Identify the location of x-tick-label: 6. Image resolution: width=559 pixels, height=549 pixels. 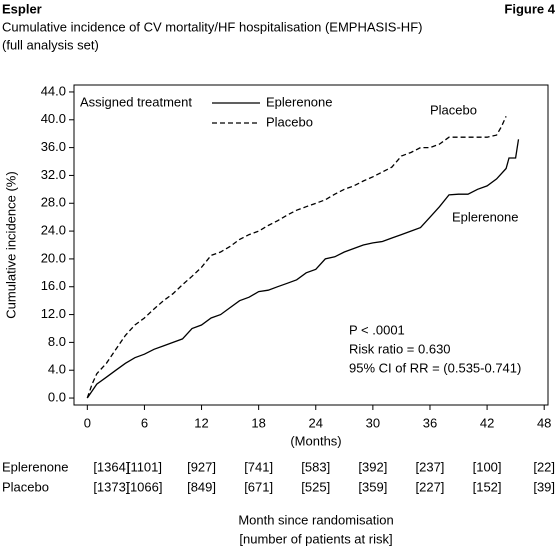
(144, 422).